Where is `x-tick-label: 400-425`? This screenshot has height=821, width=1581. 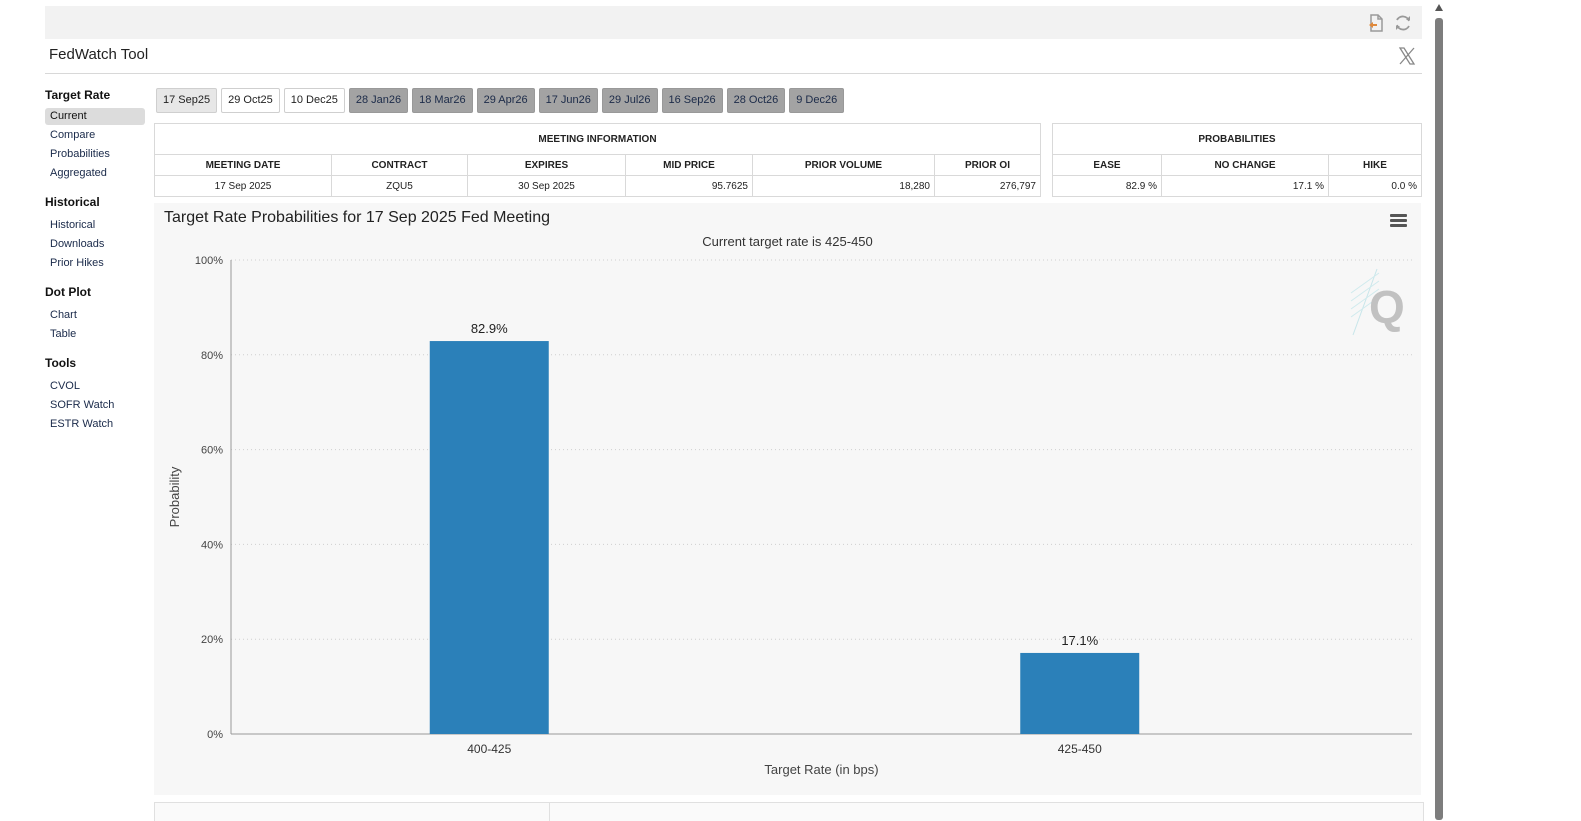 x-tick-label: 400-425 is located at coordinates (489, 749).